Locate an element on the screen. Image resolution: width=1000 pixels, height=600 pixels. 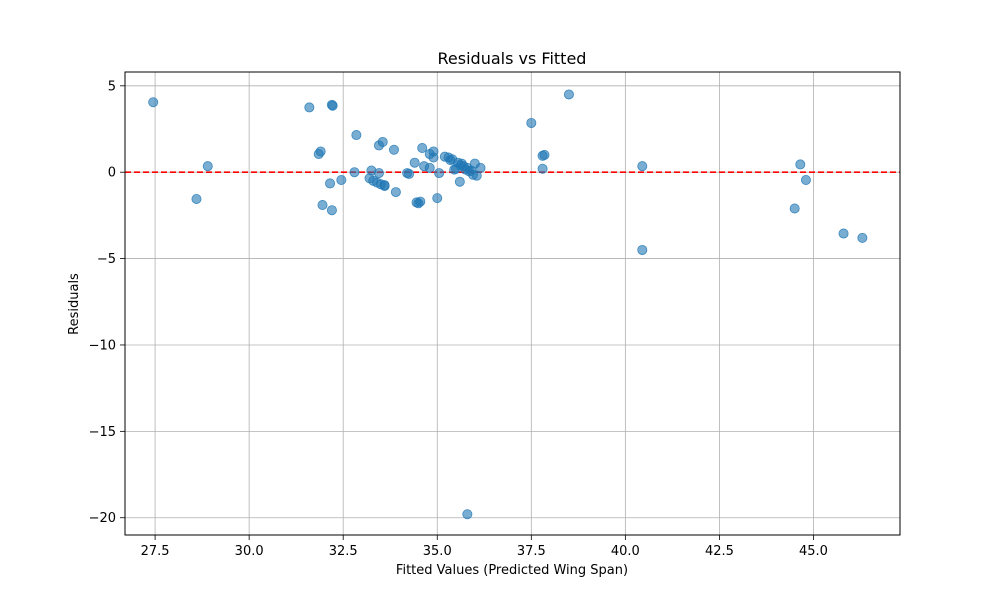
x-axis-label: Fitted Values (Predicted Wing Span) is located at coordinates (512, 570).